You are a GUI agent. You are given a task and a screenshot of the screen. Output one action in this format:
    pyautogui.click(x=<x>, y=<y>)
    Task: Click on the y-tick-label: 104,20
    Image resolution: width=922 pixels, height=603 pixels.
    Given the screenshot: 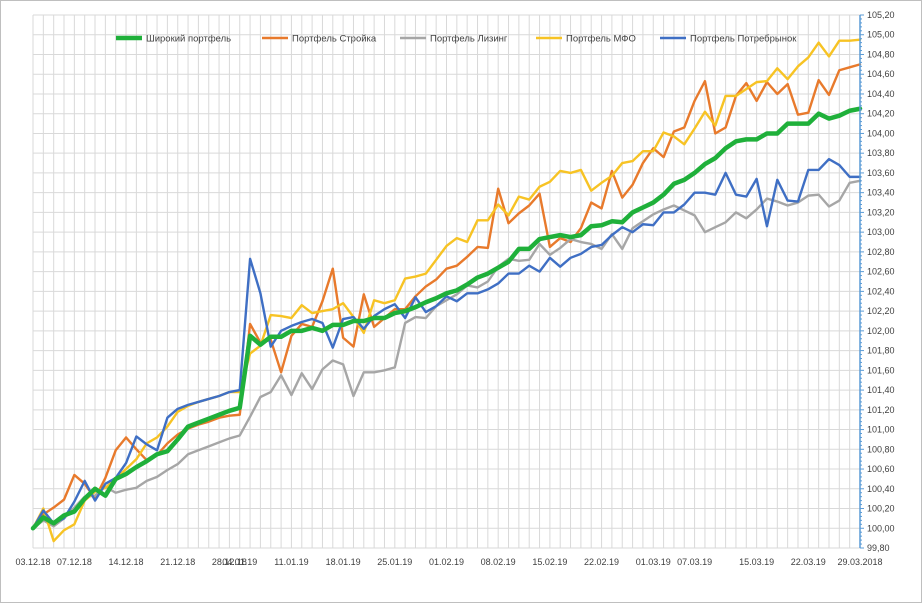 What is the action you would take?
    pyautogui.click(x=881, y=114)
    